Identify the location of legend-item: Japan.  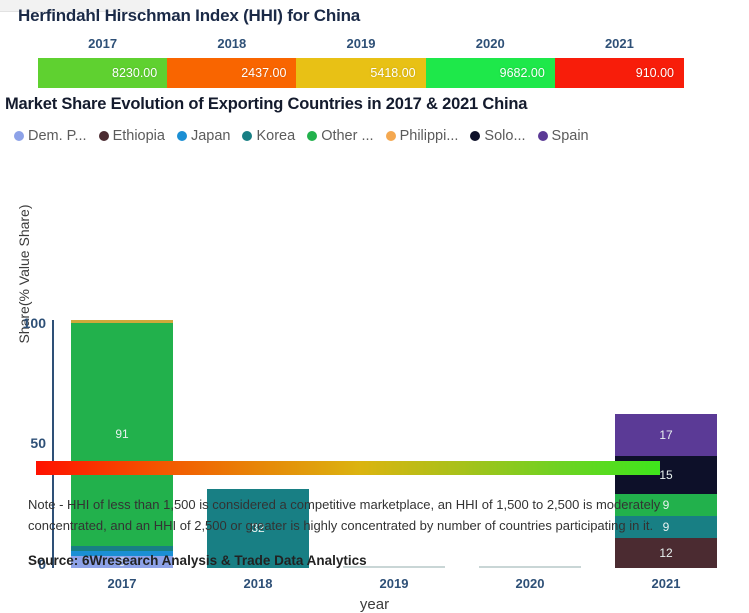
(203, 136).